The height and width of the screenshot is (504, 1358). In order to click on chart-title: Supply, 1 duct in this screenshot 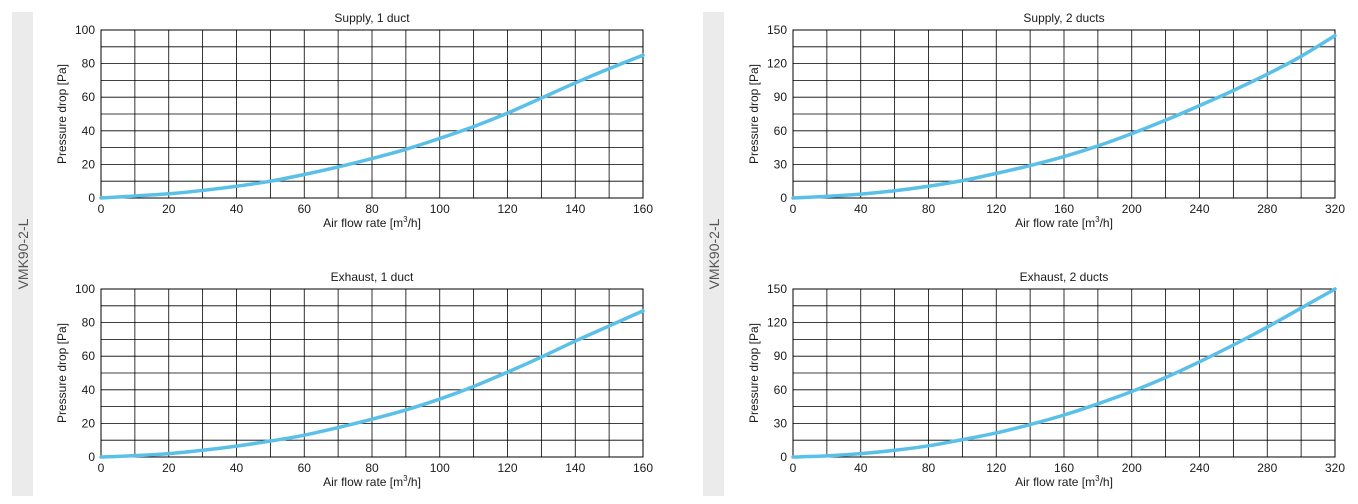, I will do `click(372, 18)`.